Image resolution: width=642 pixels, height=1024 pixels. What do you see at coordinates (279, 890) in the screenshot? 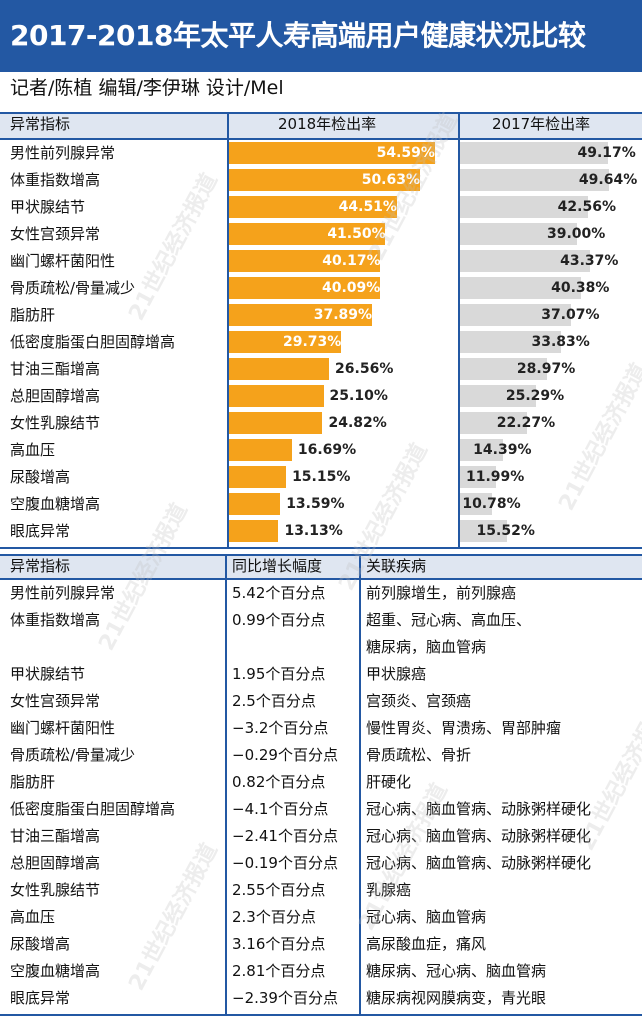
I see `row-change: 2.55个百分点` at bounding box center [279, 890].